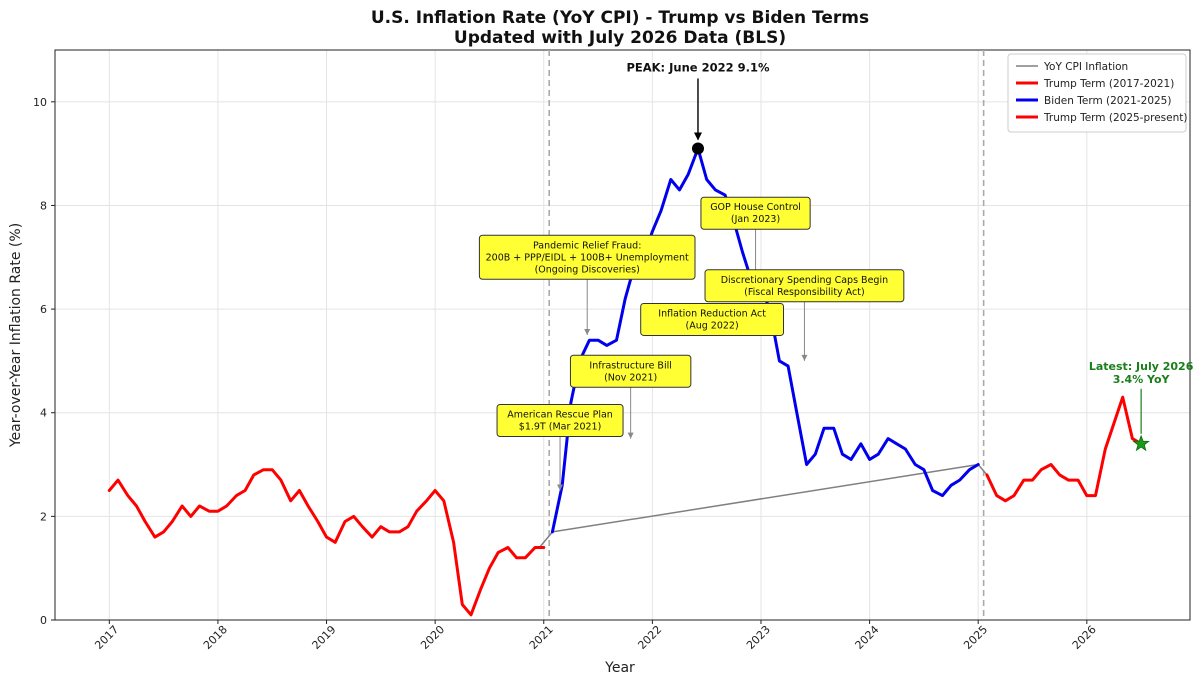  I want to click on x-axis-label: Year, so click(619, 668).